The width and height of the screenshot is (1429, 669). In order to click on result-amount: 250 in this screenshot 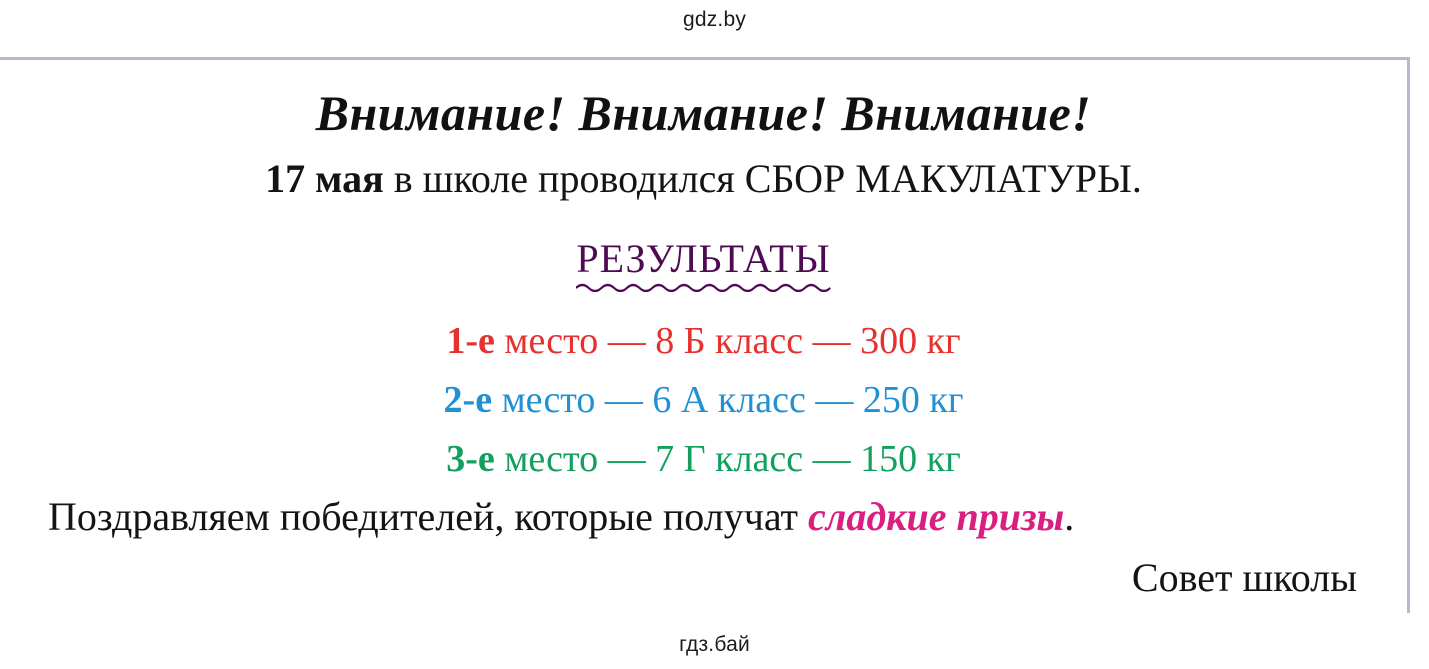, I will do `click(891, 400)`.